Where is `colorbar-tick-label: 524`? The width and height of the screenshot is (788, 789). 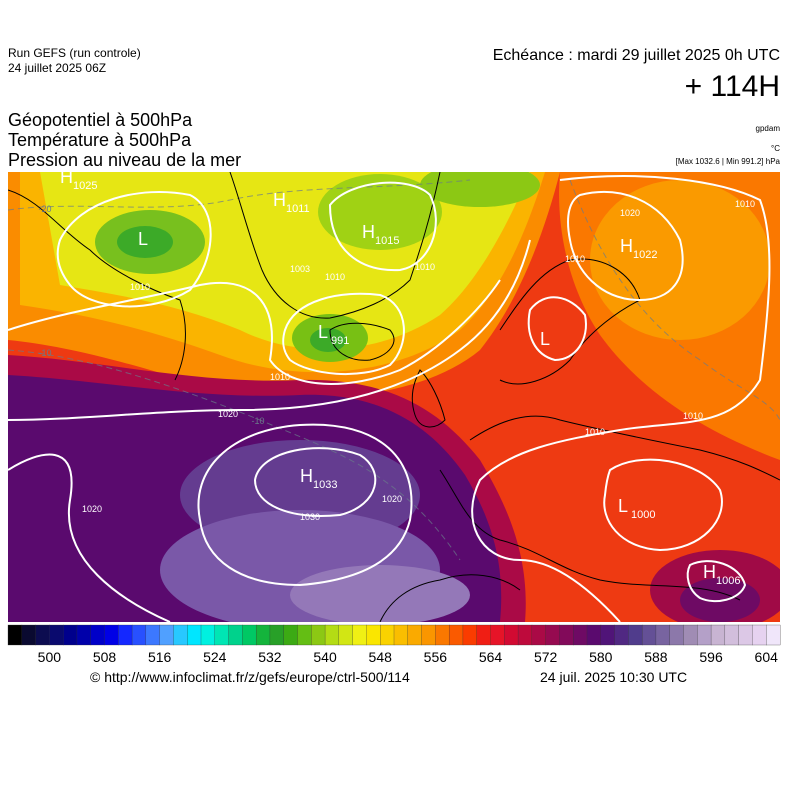
colorbar-tick-label: 524 is located at coordinates (215, 657).